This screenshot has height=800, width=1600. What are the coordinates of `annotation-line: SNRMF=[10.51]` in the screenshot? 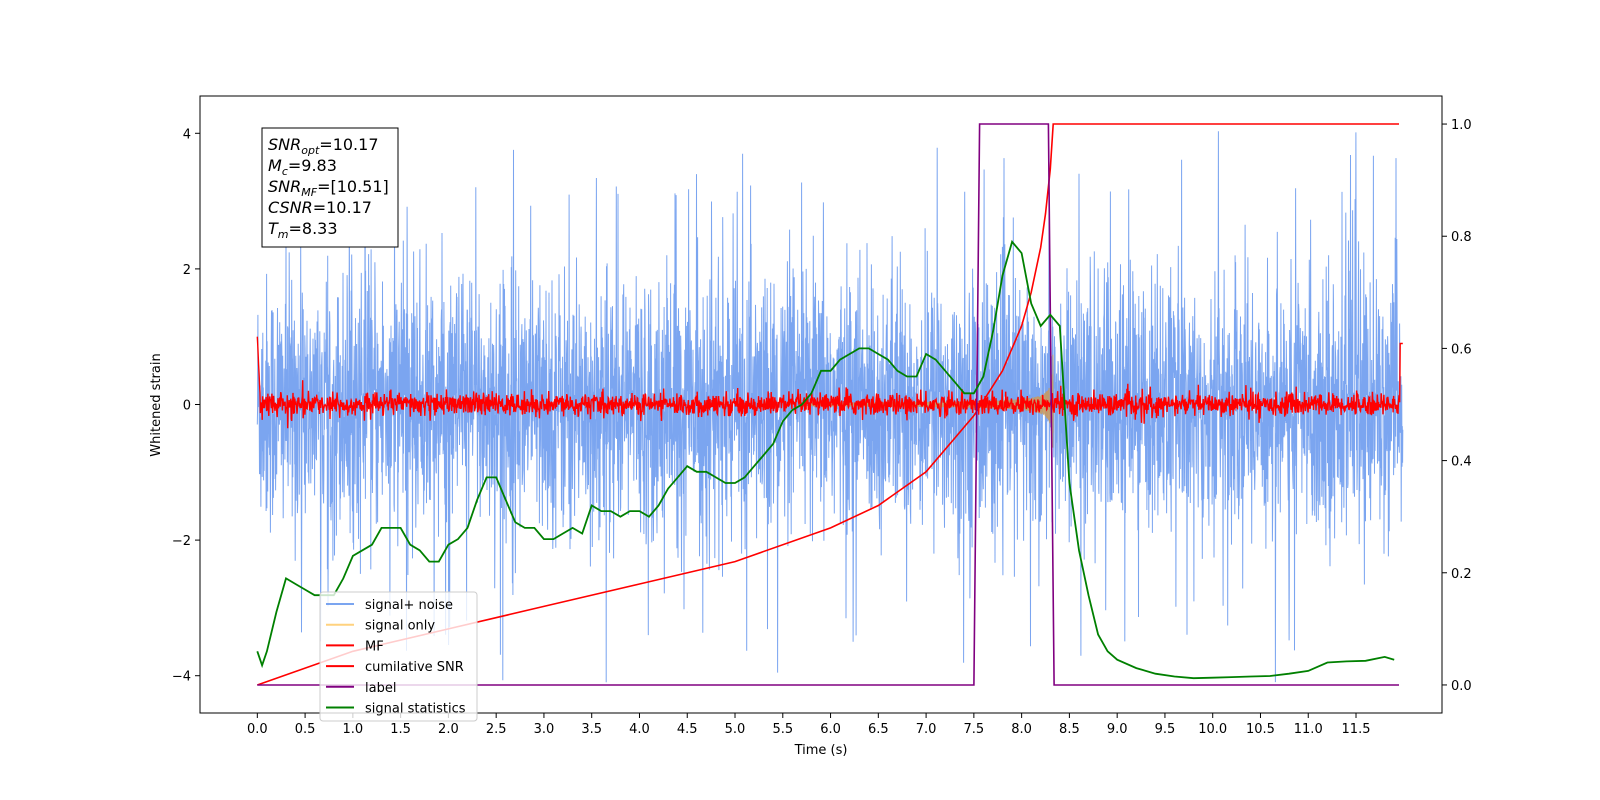 It's located at (328, 188).